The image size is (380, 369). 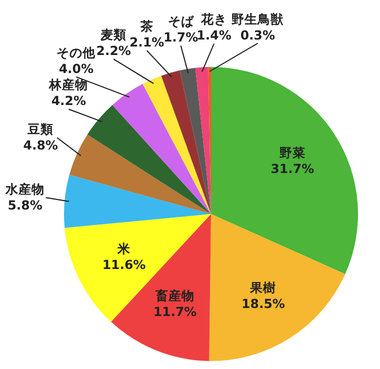 I want to click on data-label: 0.3%, so click(x=258, y=34).